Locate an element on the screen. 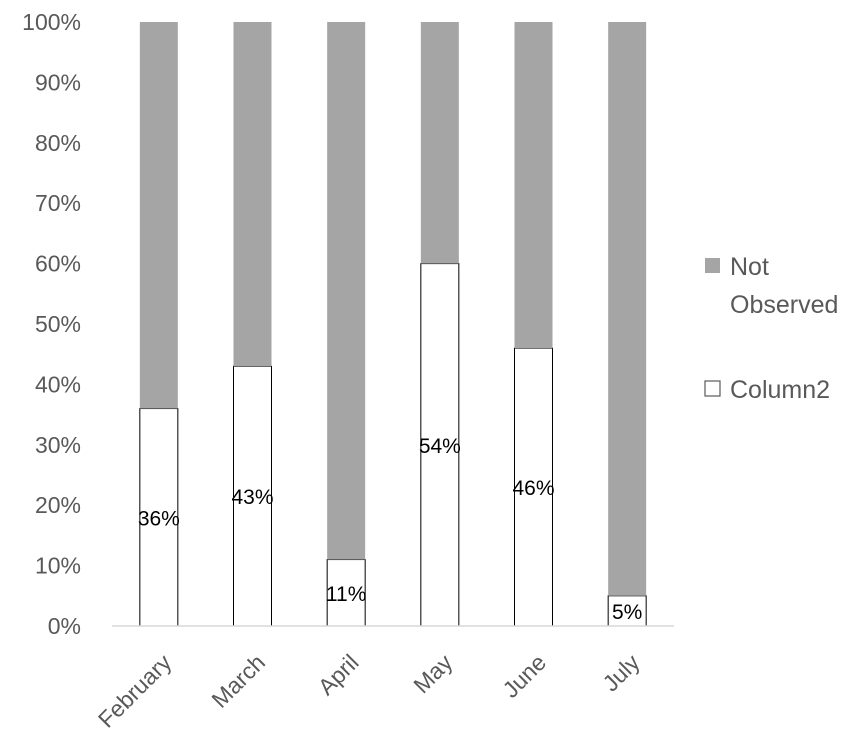  data-label: 36% is located at coordinates (159, 518).